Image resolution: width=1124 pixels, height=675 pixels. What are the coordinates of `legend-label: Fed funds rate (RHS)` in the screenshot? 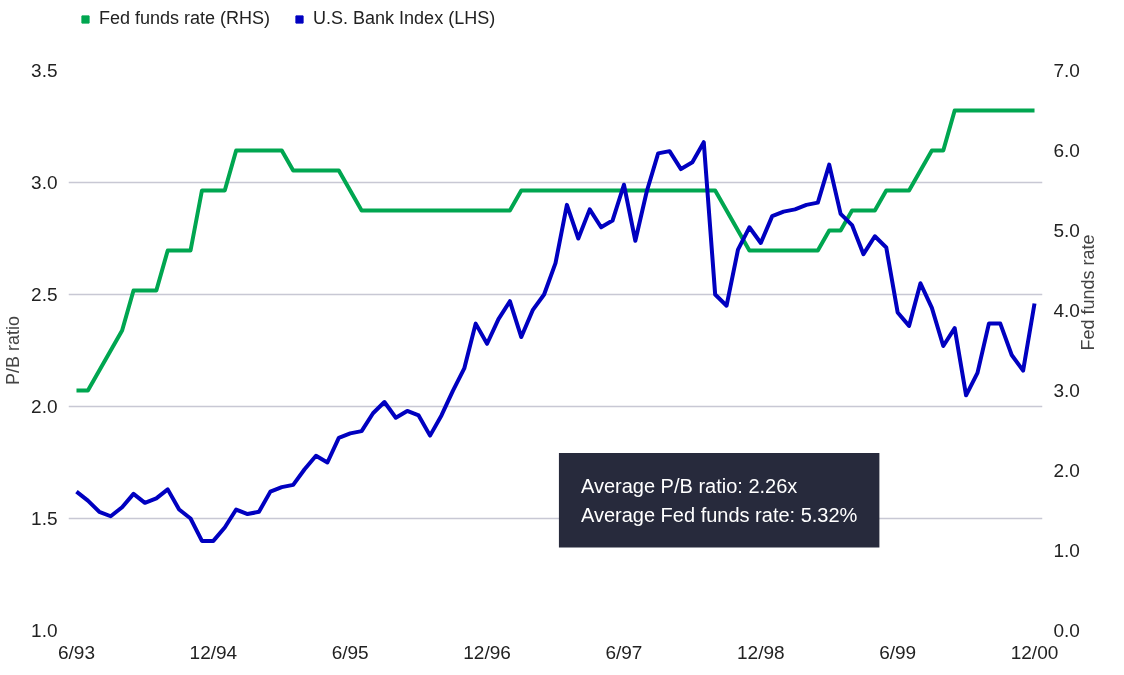 It's located at (185, 18).